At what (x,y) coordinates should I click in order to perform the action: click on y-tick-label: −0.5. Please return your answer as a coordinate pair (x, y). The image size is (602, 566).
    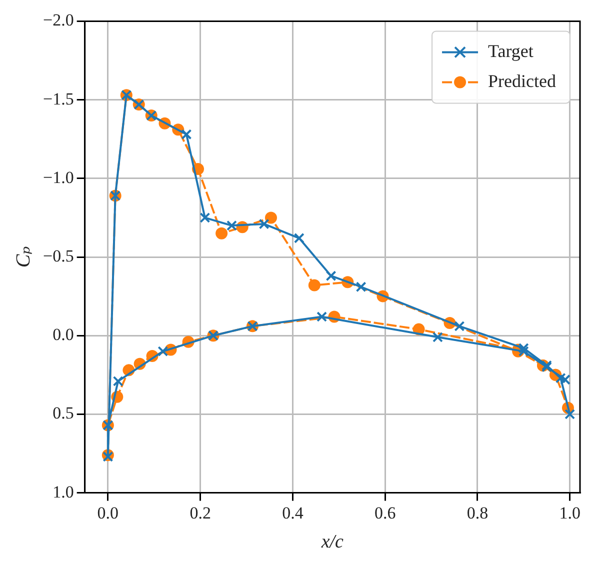
    Looking at the image, I should click on (58, 256).